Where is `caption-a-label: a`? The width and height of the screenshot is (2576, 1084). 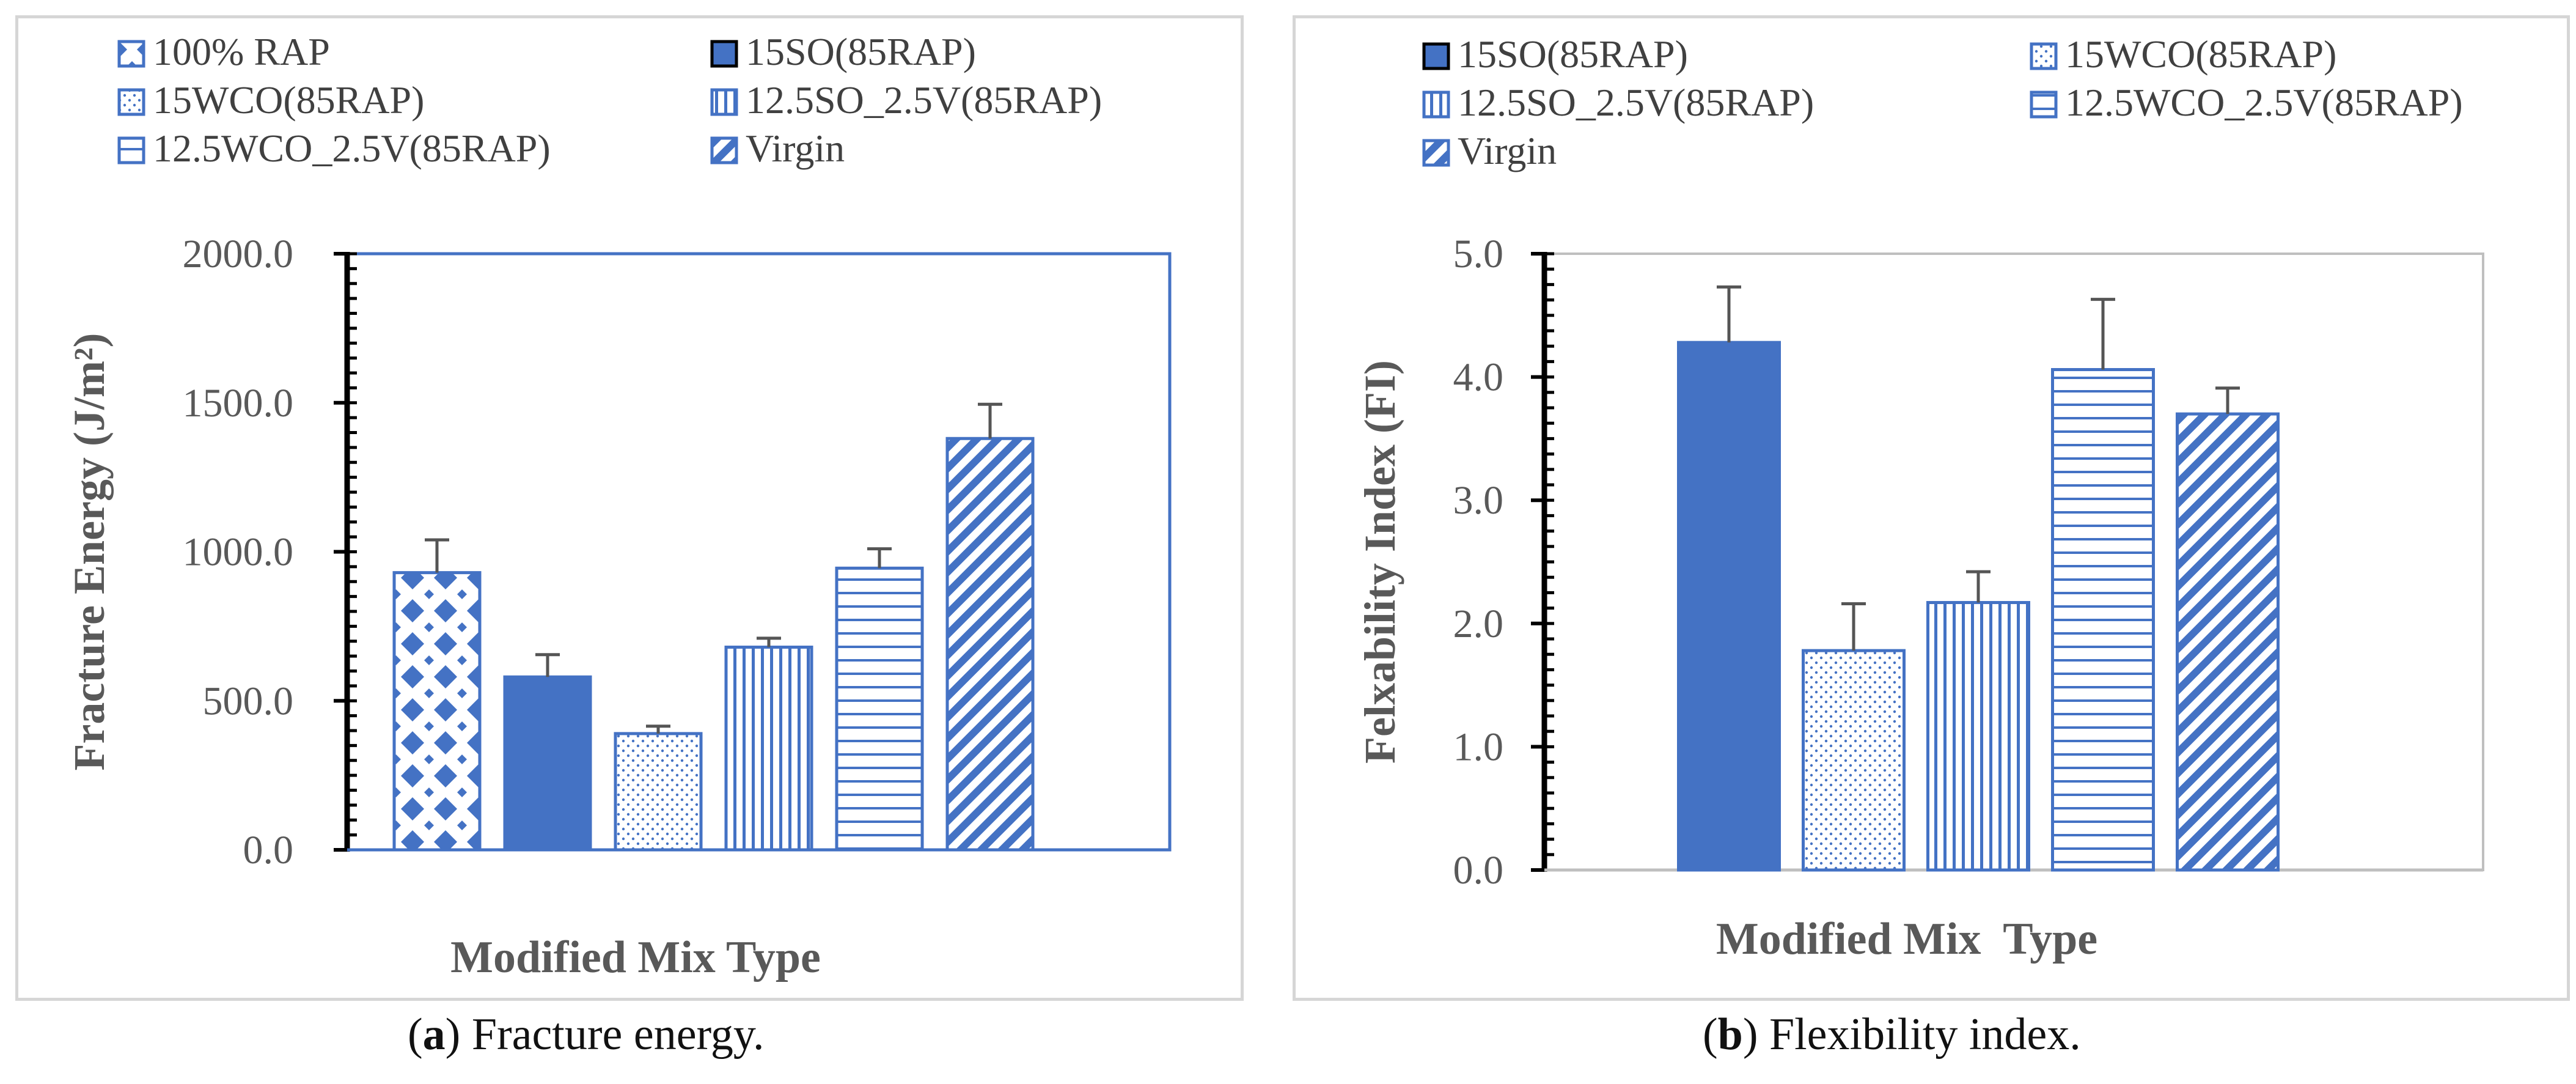 caption-a-label: a is located at coordinates (434, 1034).